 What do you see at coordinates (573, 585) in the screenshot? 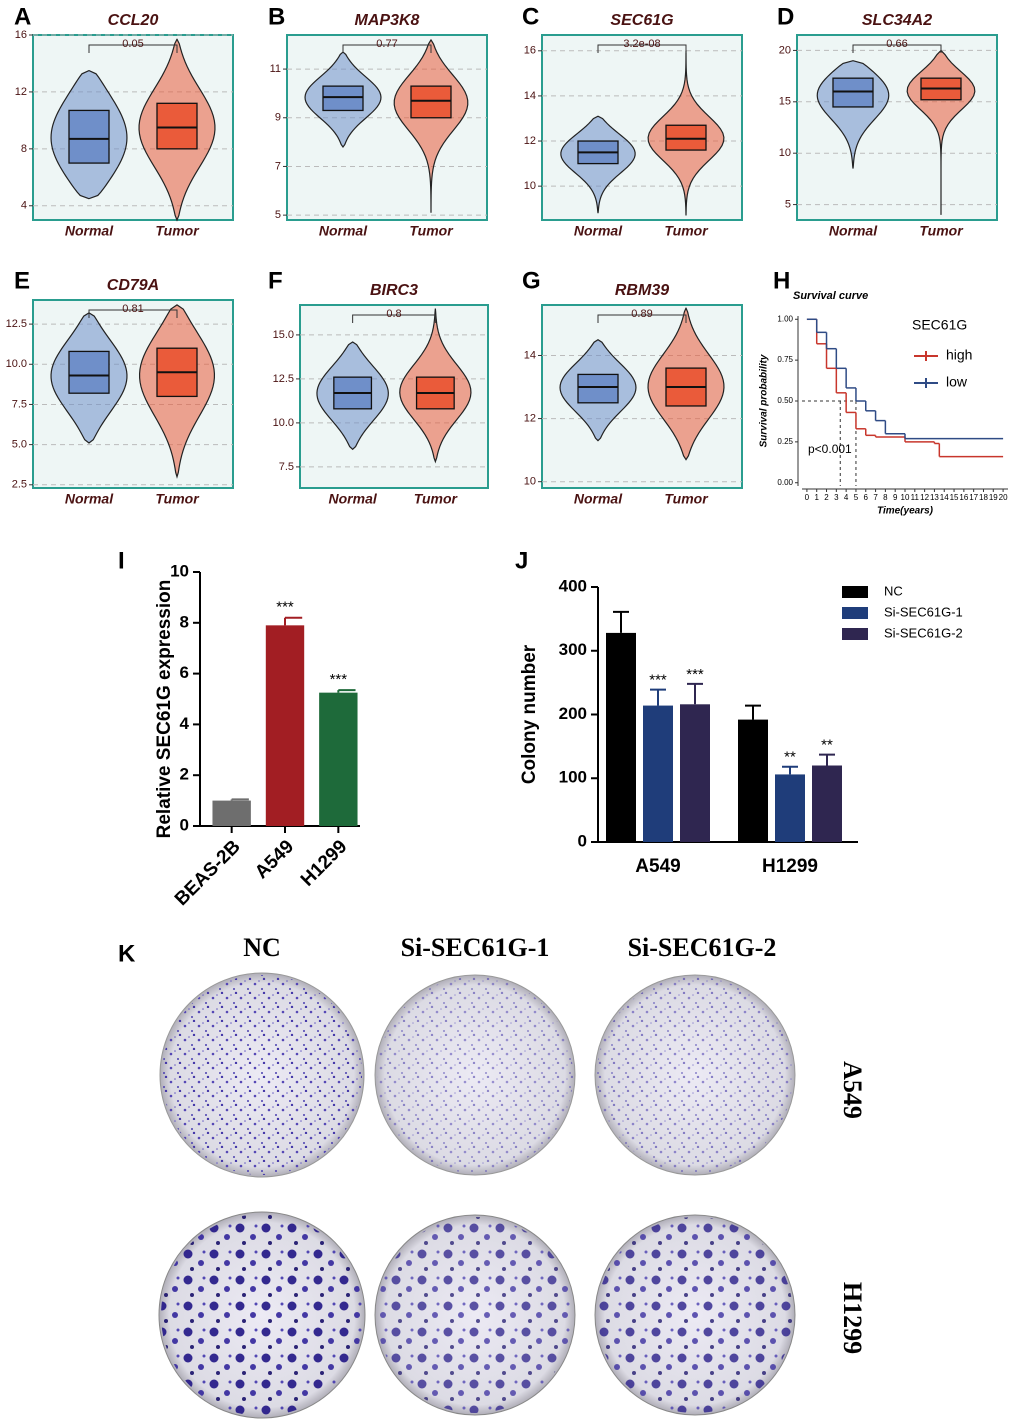
I see `y-tick-label: 400` at bounding box center [573, 585].